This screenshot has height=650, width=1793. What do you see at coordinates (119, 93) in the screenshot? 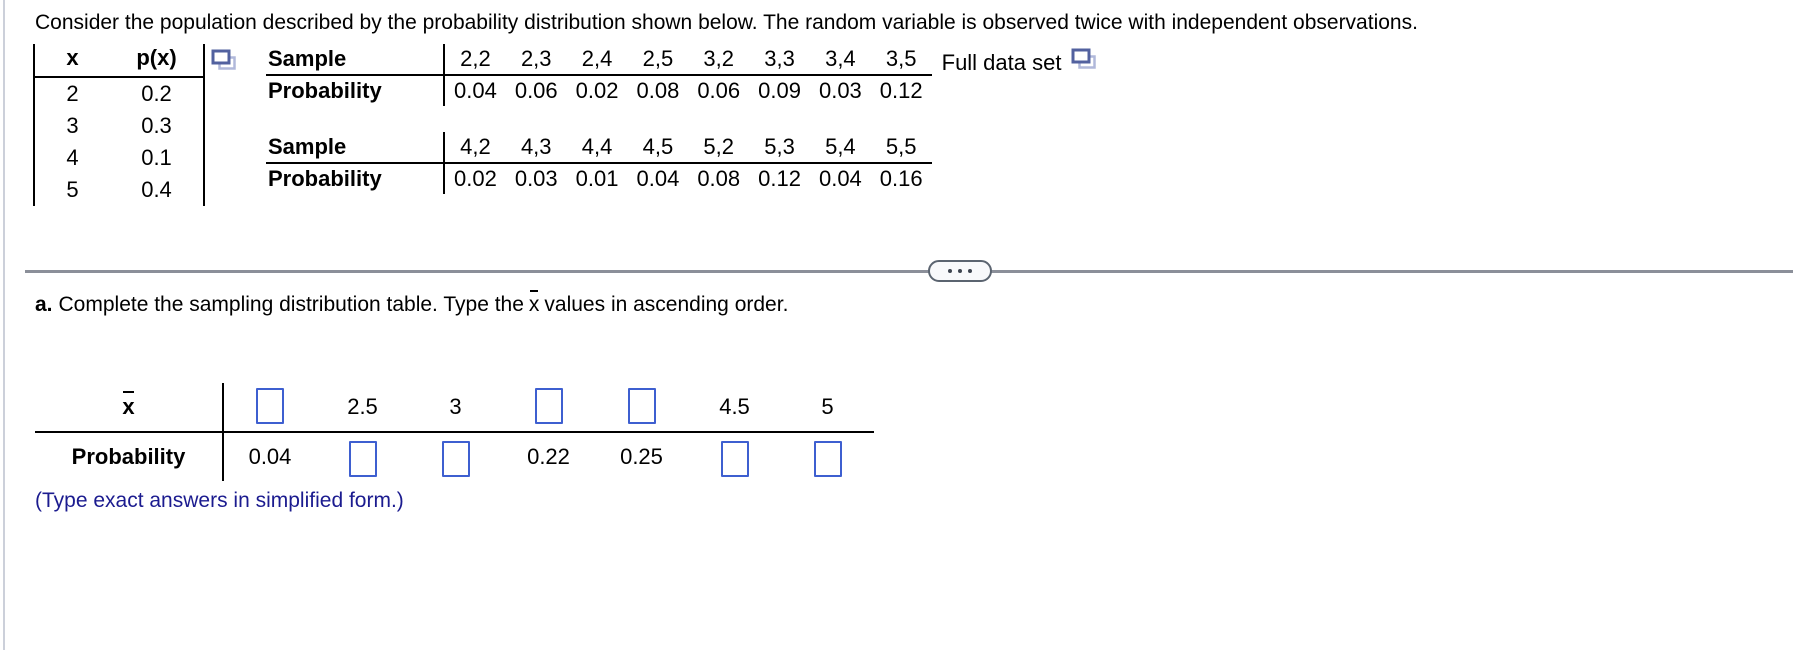
I see `table-row: 2 0.2` at bounding box center [119, 93].